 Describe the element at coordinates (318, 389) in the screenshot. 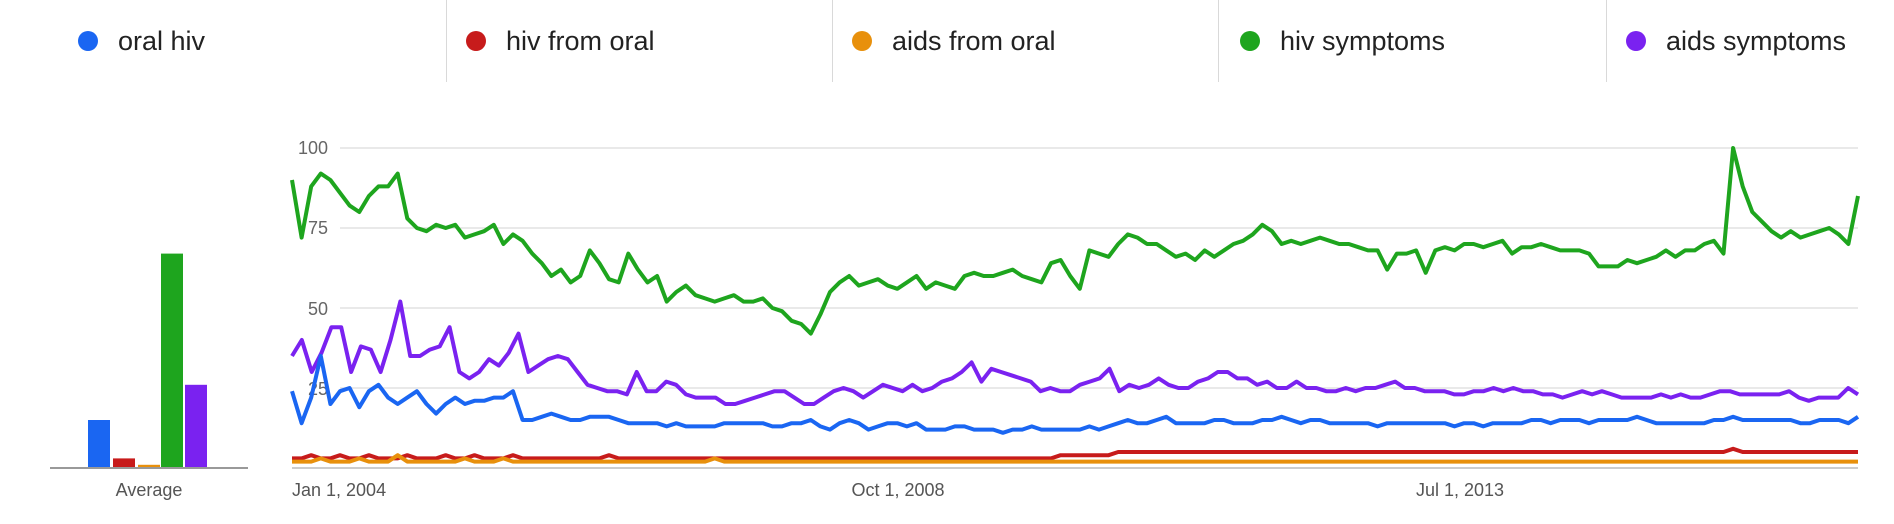

I see `y-tick-label: 25` at that location.